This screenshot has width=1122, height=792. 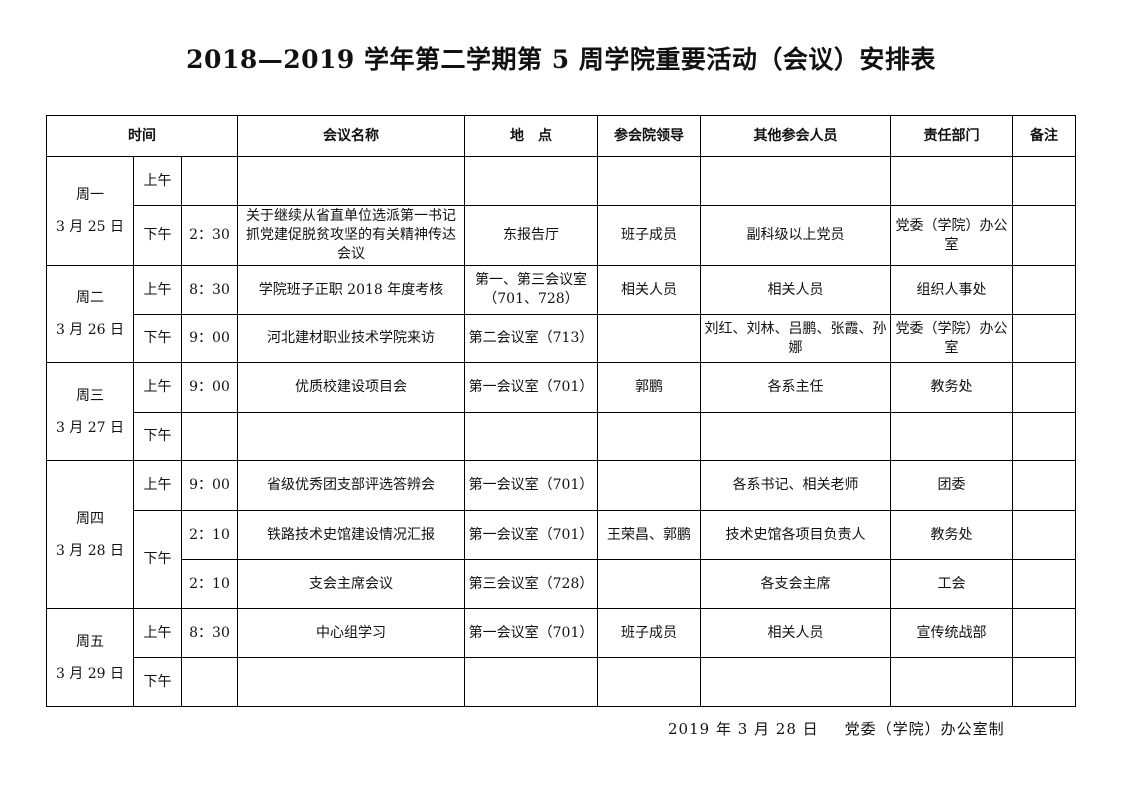 I want to click on department-cell: 党委（学院）办公室, so click(x=951, y=338).